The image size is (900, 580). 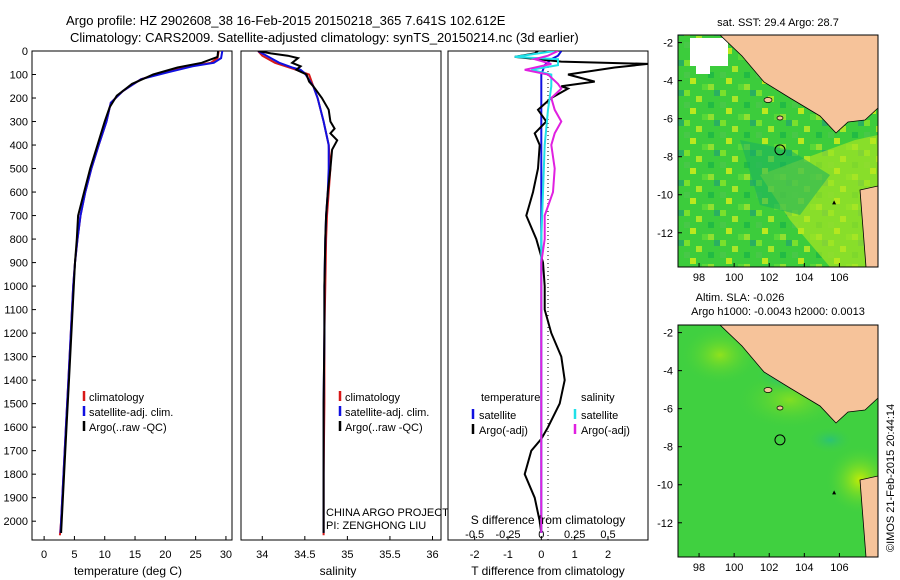 What do you see at coordinates (839, 278) in the screenshot?
I see `sst-lon-tick-label: 106` at bounding box center [839, 278].